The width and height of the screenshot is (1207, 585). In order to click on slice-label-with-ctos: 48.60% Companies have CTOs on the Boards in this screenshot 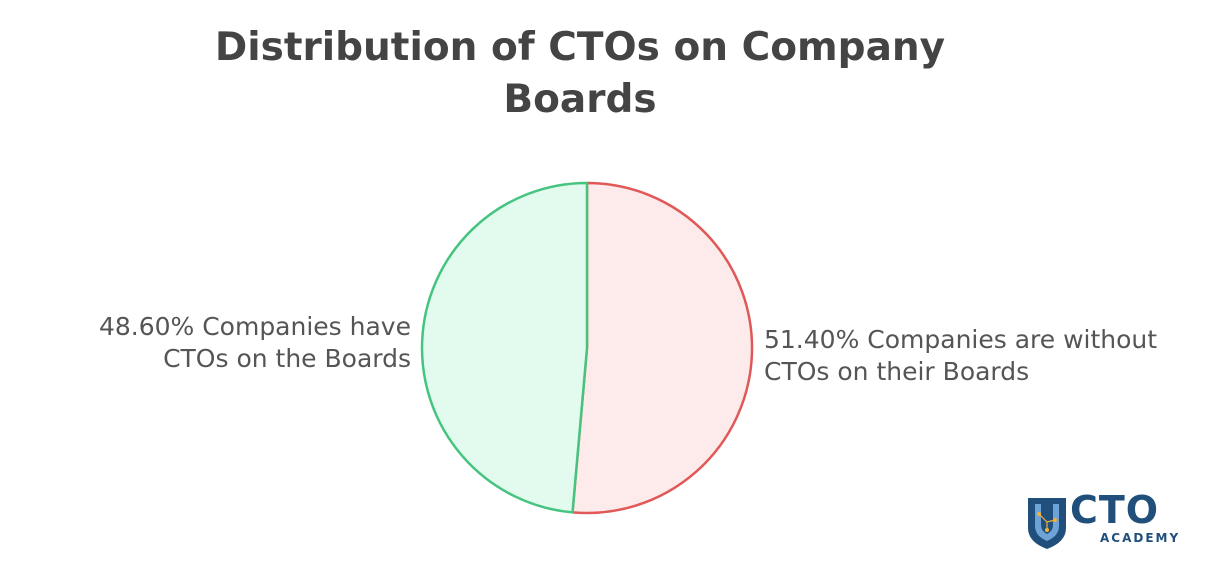, I will do `click(255, 343)`.